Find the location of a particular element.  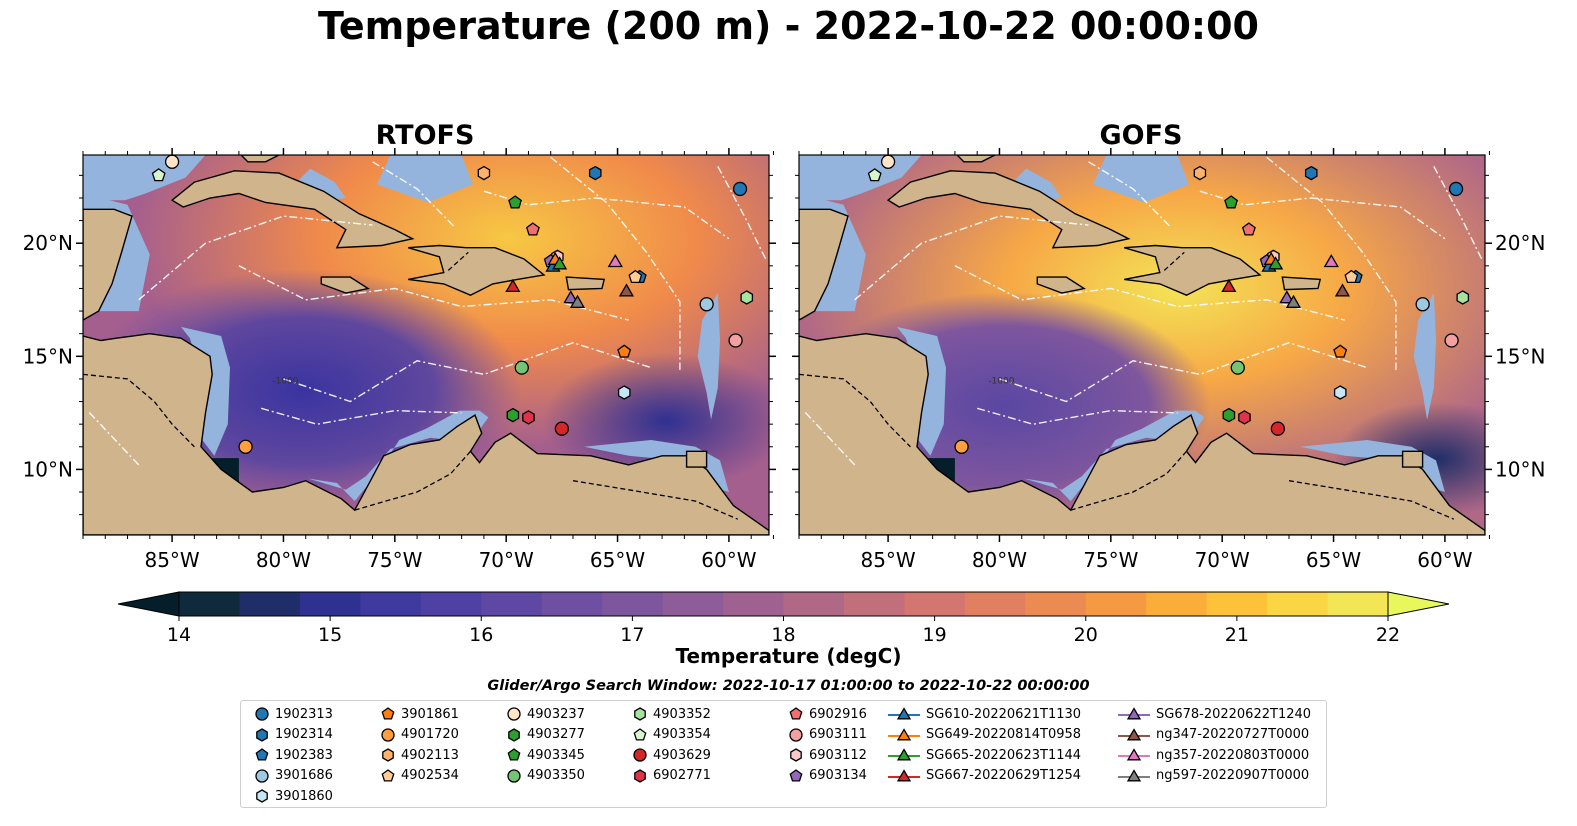

map-marker-SG678-20220622T1240 is located at coordinates (571, 297).